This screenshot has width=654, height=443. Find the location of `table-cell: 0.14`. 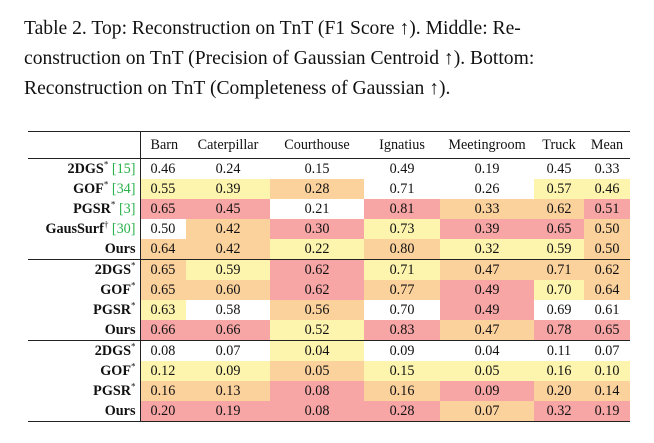

table-cell: 0.14 is located at coordinates (607, 391).